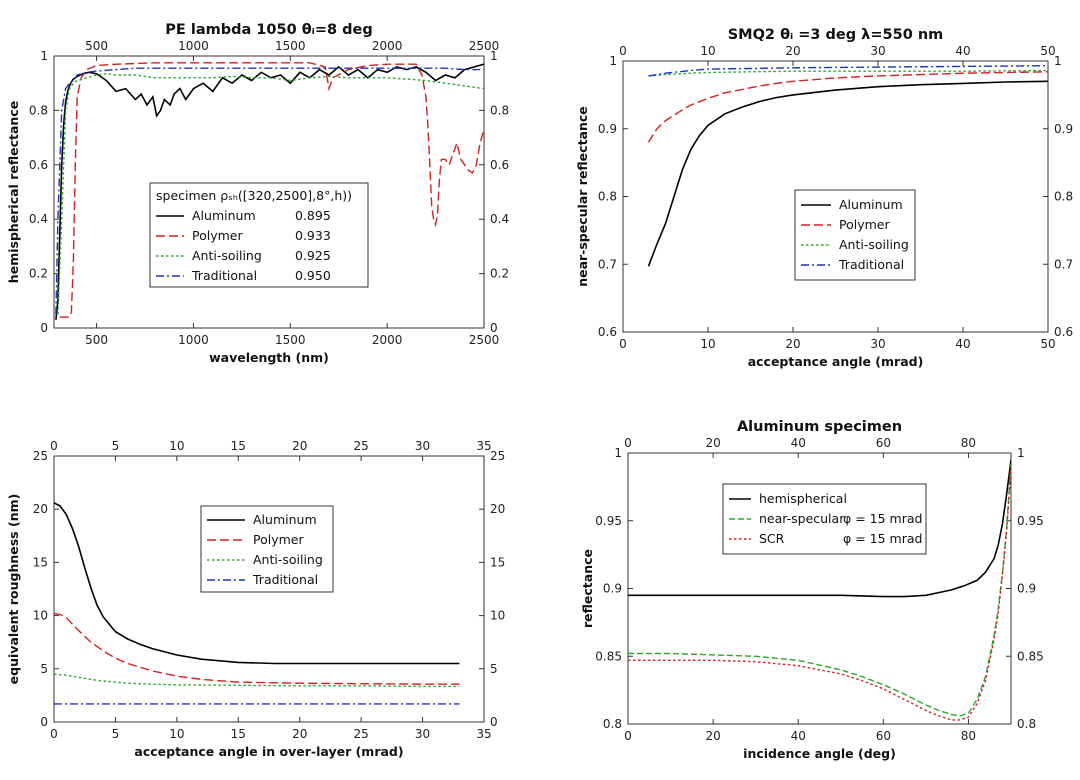  I want to click on legend-annotation: φ = 15 mrad, so click(882, 538).